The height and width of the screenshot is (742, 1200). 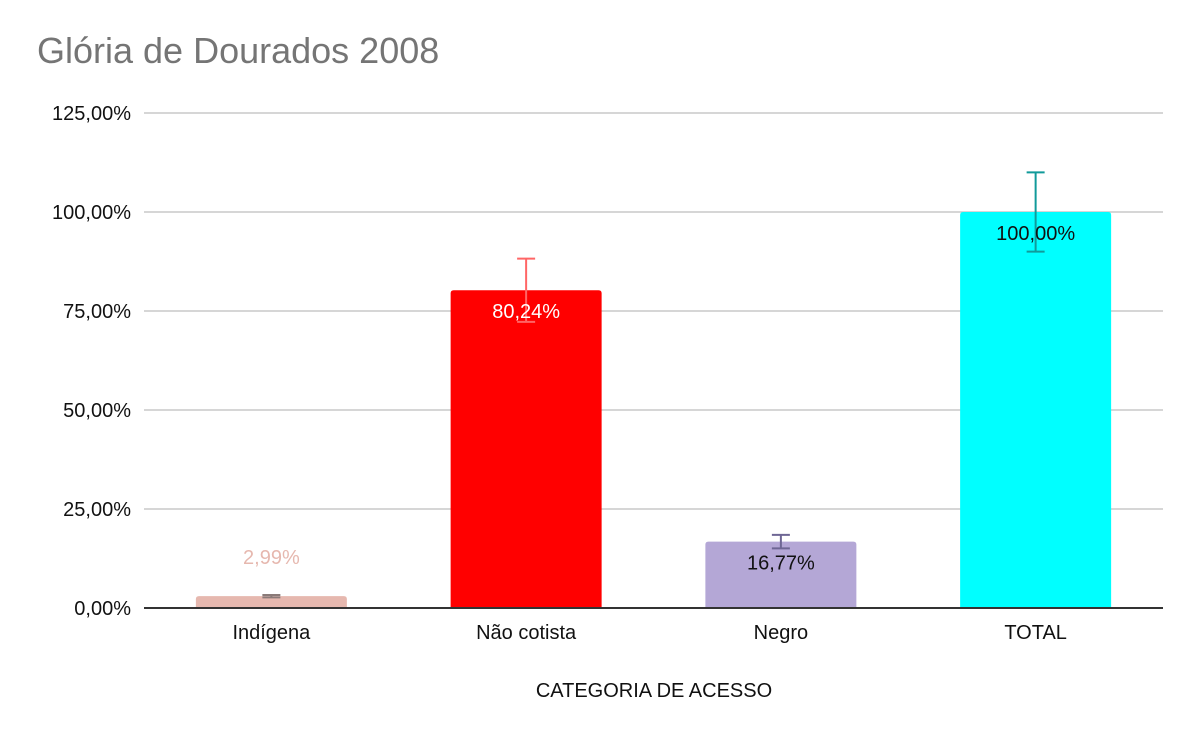 I want to click on y-tick-label: 0,00%, so click(x=102, y=609).